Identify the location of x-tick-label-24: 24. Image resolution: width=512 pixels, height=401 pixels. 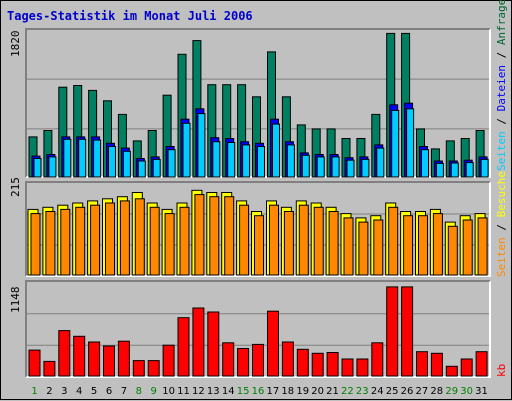
(377, 391).